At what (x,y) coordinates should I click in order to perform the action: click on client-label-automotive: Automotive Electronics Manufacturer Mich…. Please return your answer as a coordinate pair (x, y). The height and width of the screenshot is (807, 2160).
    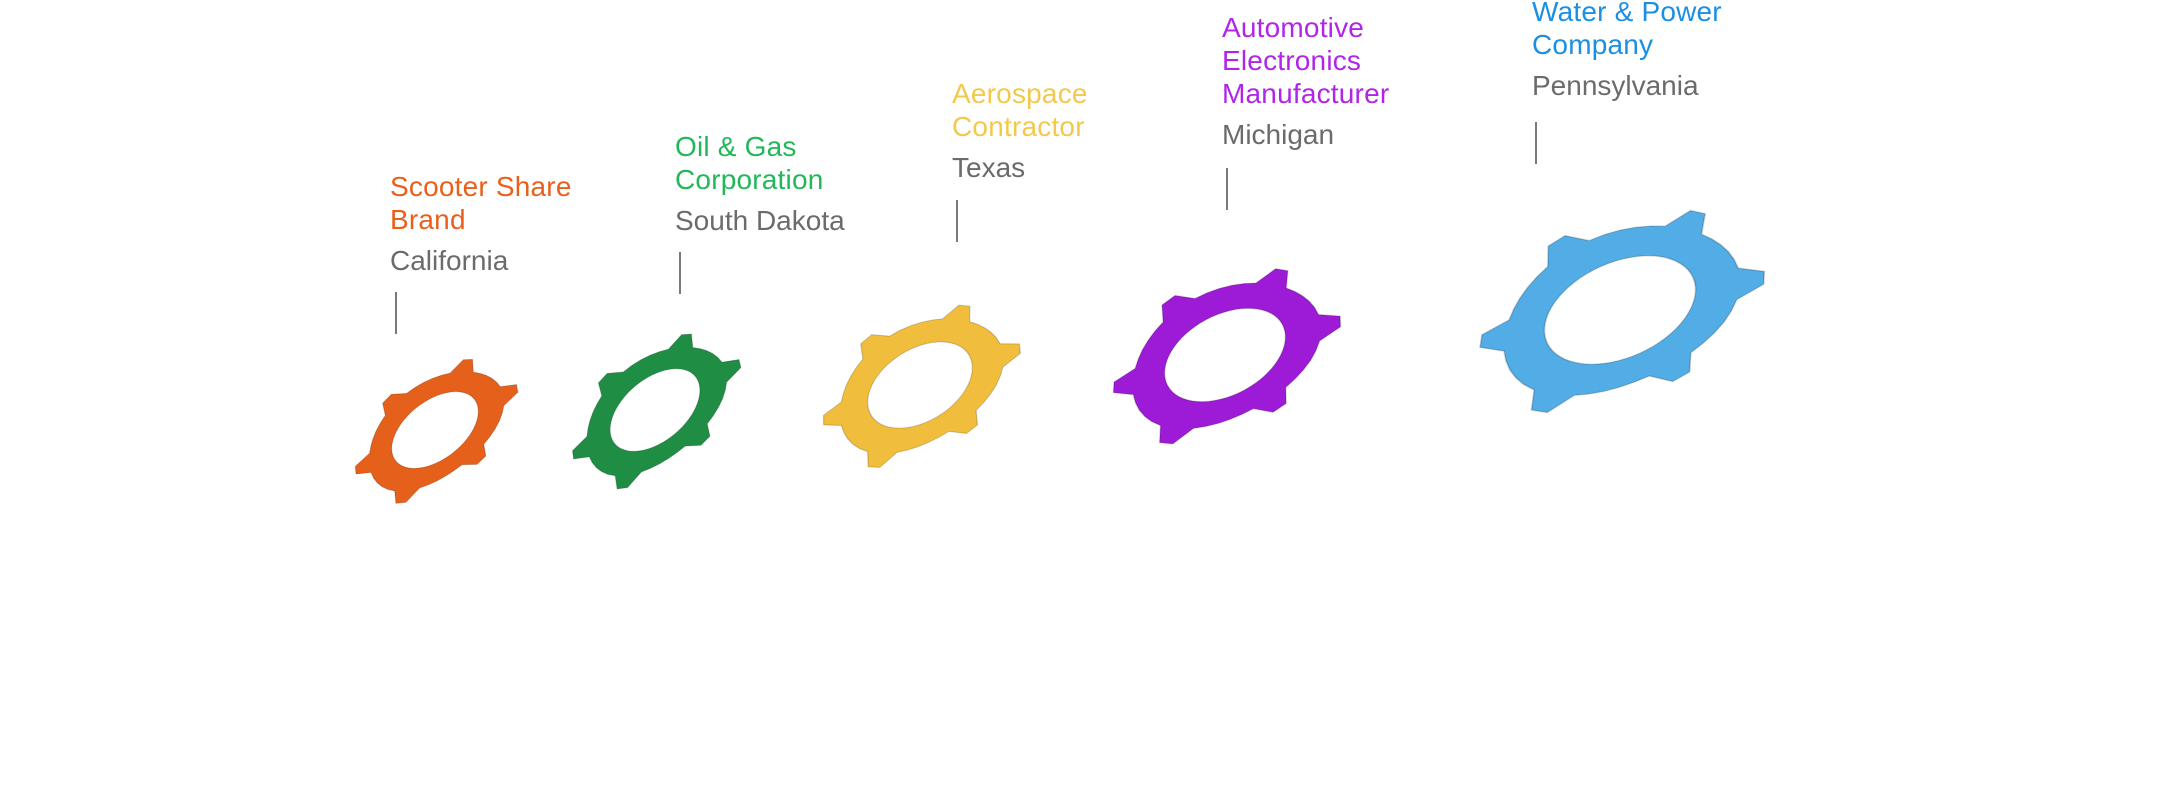
    Looking at the image, I should click on (1342, 81).